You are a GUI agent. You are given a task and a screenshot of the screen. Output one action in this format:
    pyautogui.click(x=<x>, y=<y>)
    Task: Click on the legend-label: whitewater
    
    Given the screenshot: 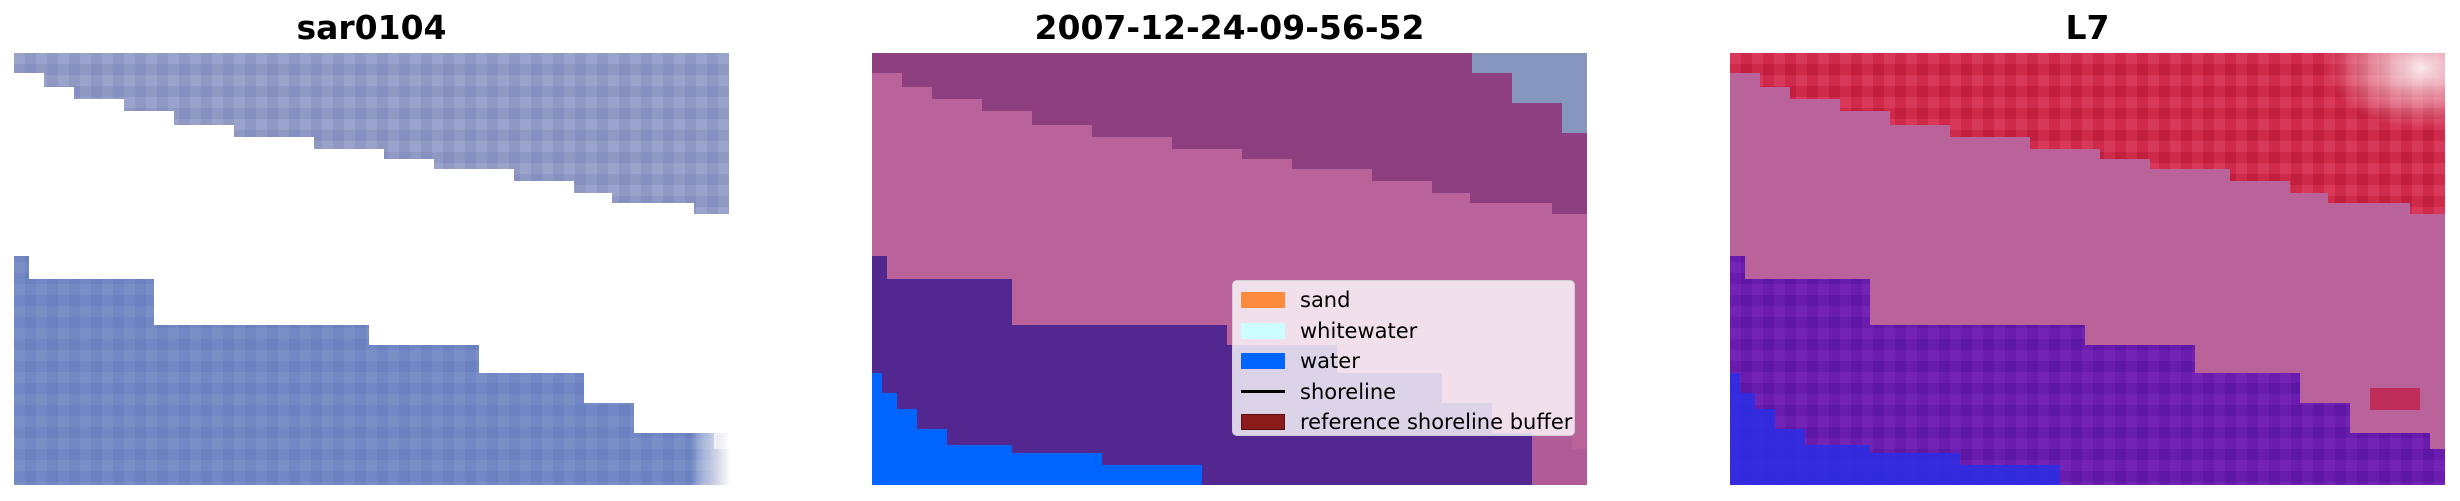 What is the action you would take?
    pyautogui.click(x=1359, y=330)
    